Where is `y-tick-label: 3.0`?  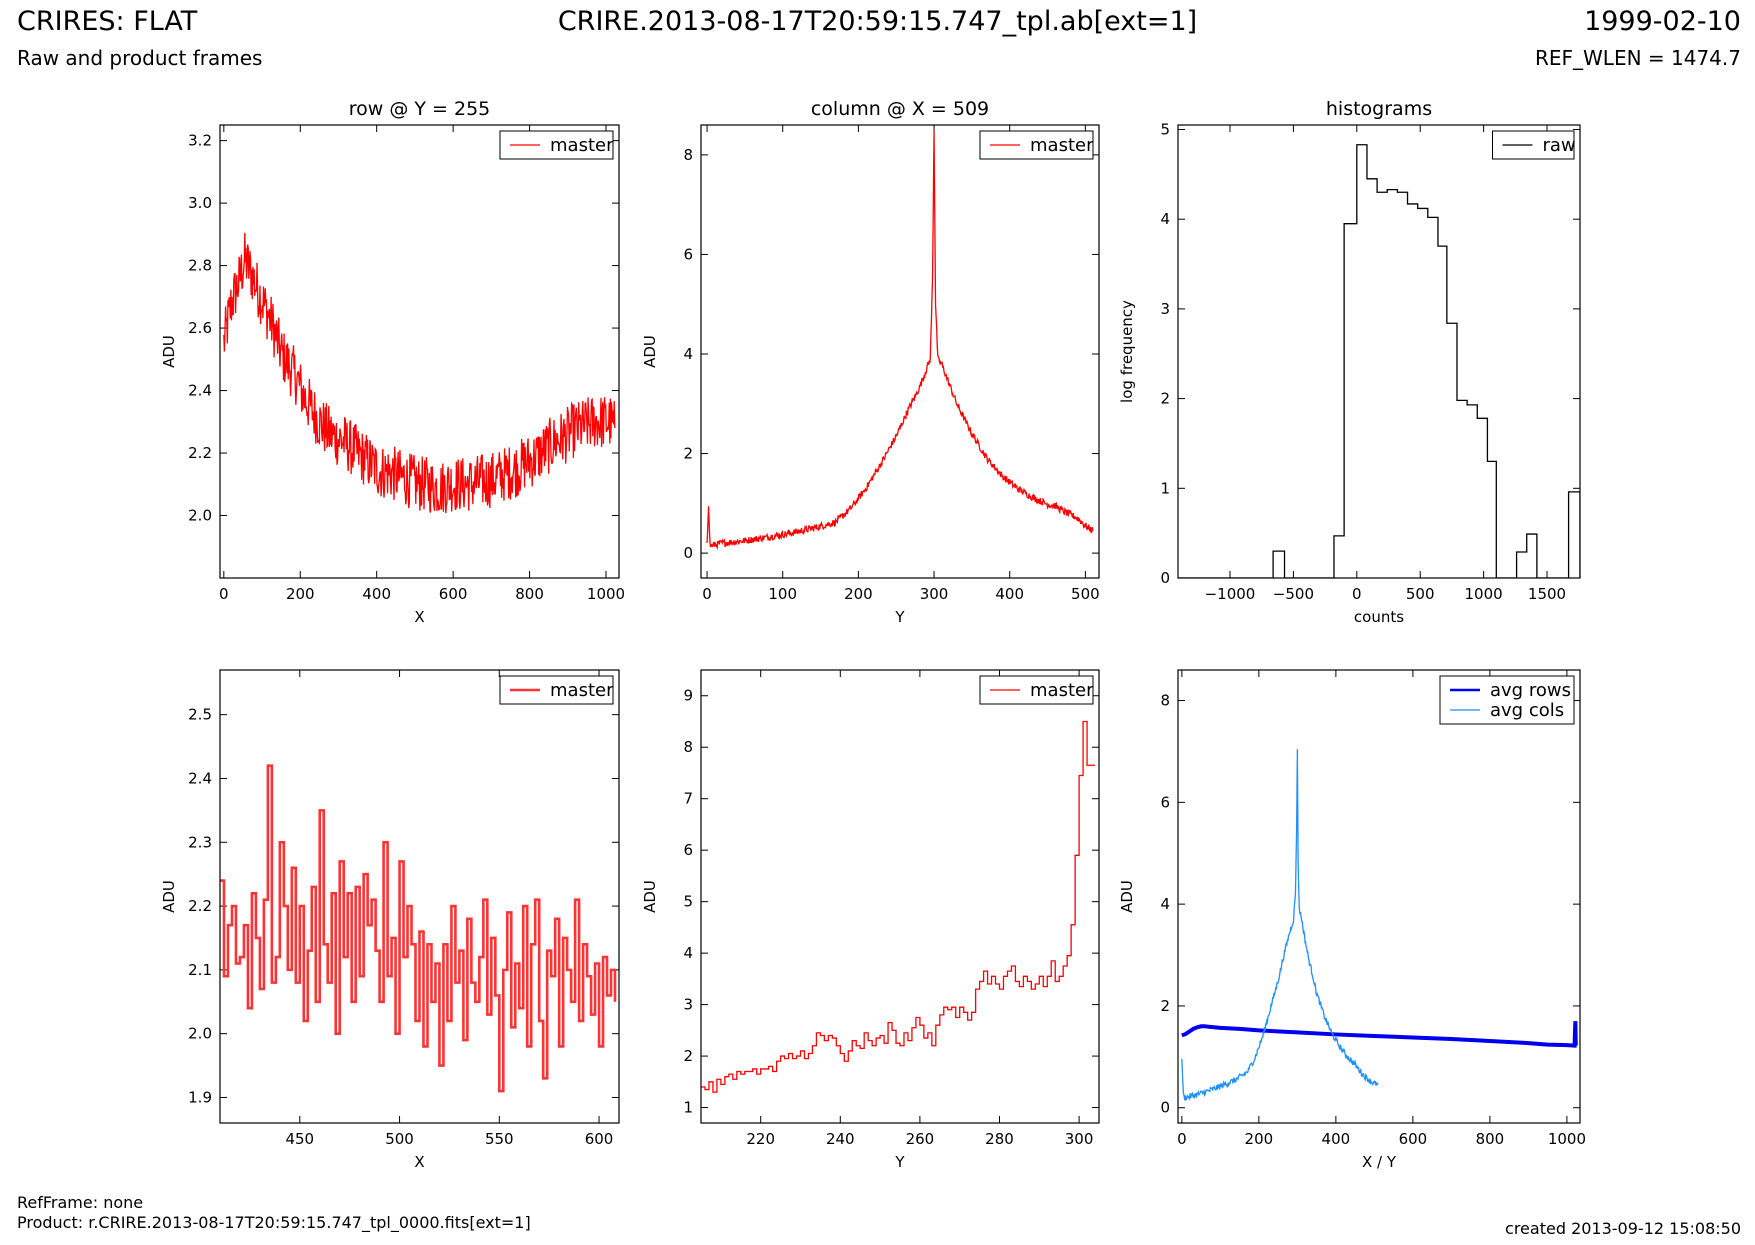 y-tick-label: 3.0 is located at coordinates (200, 203).